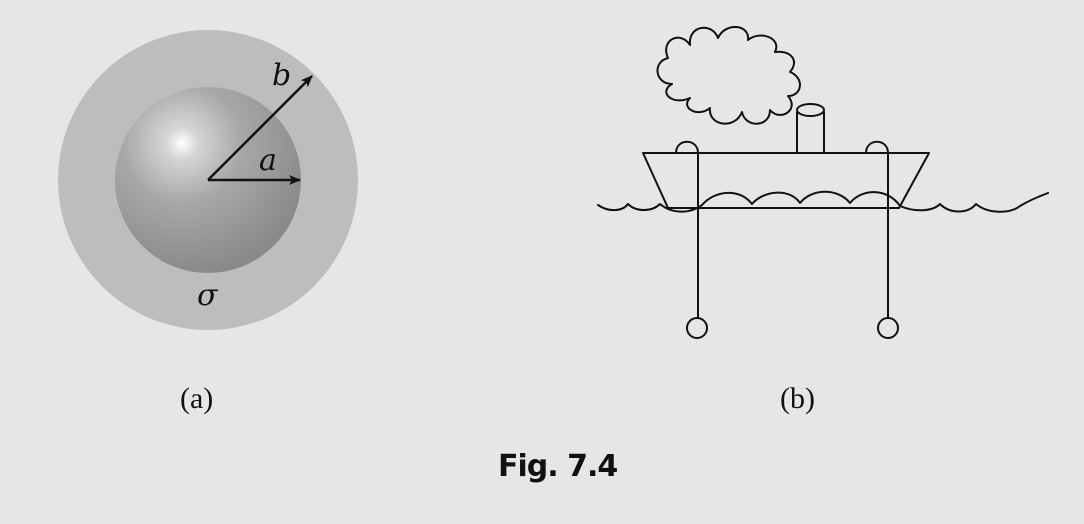 The width and height of the screenshot is (1084, 524). Describe the element at coordinates (260, 128) in the screenshot. I see `radius-b-arrow` at that location.